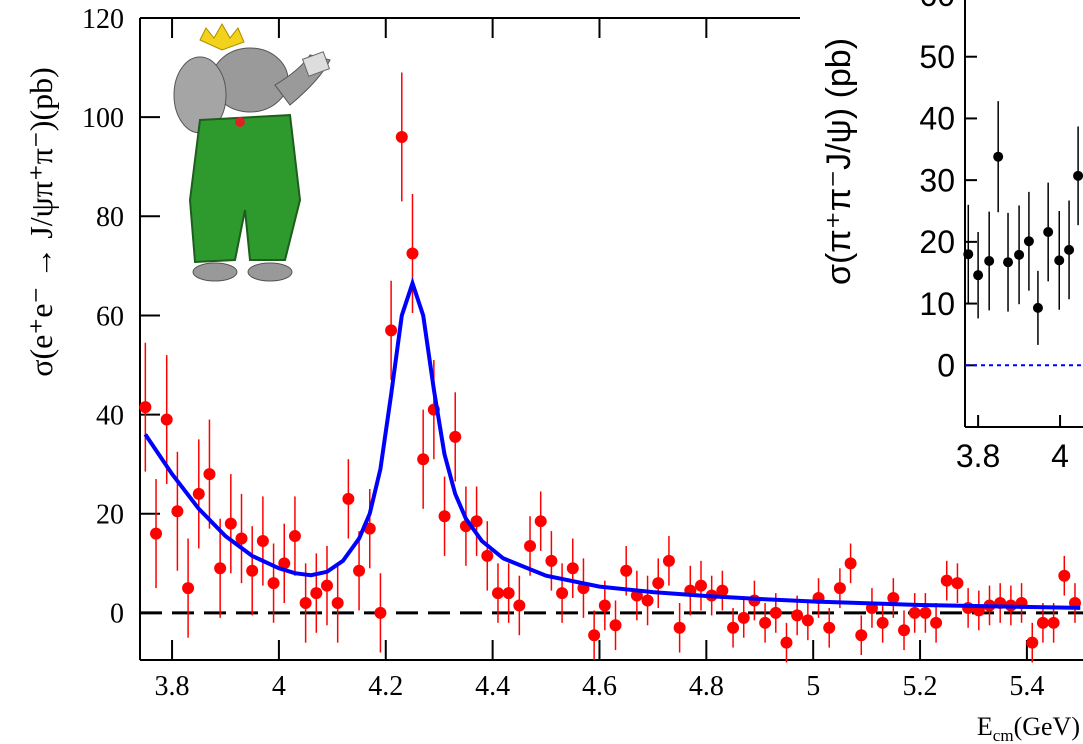  I want to click on y-tick-label: 40, so click(110, 415).